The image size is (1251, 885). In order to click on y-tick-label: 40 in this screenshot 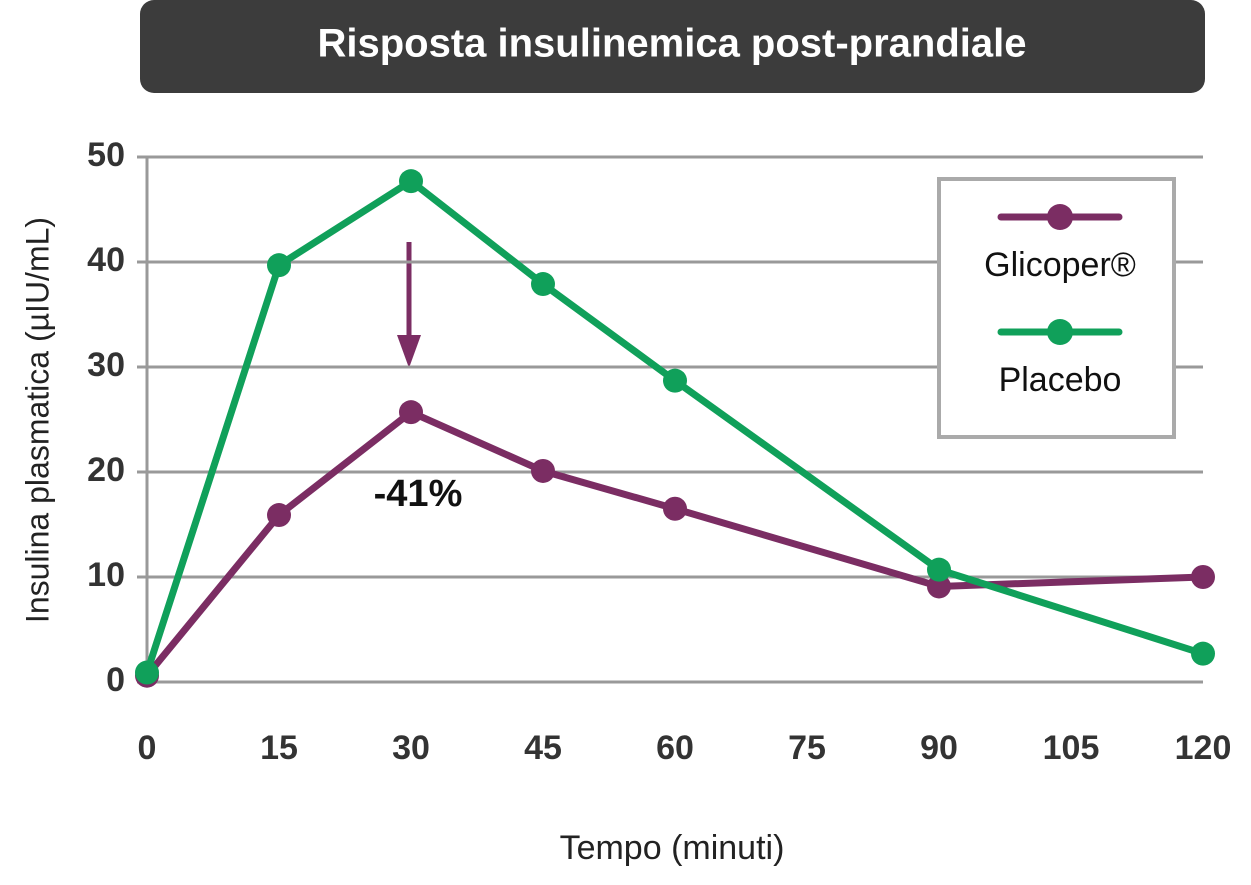, I will do `click(106, 260)`.